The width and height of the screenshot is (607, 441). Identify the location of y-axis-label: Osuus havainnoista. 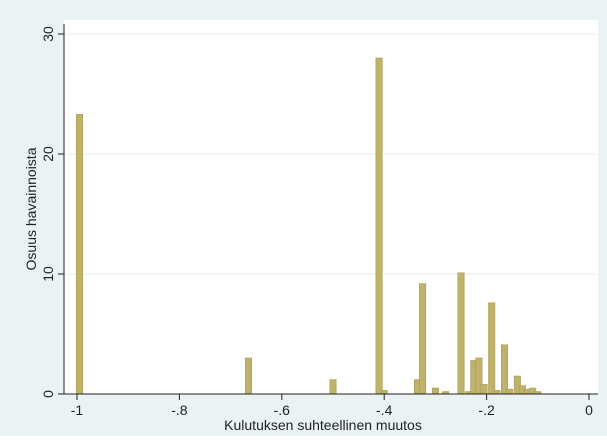
(31, 208).